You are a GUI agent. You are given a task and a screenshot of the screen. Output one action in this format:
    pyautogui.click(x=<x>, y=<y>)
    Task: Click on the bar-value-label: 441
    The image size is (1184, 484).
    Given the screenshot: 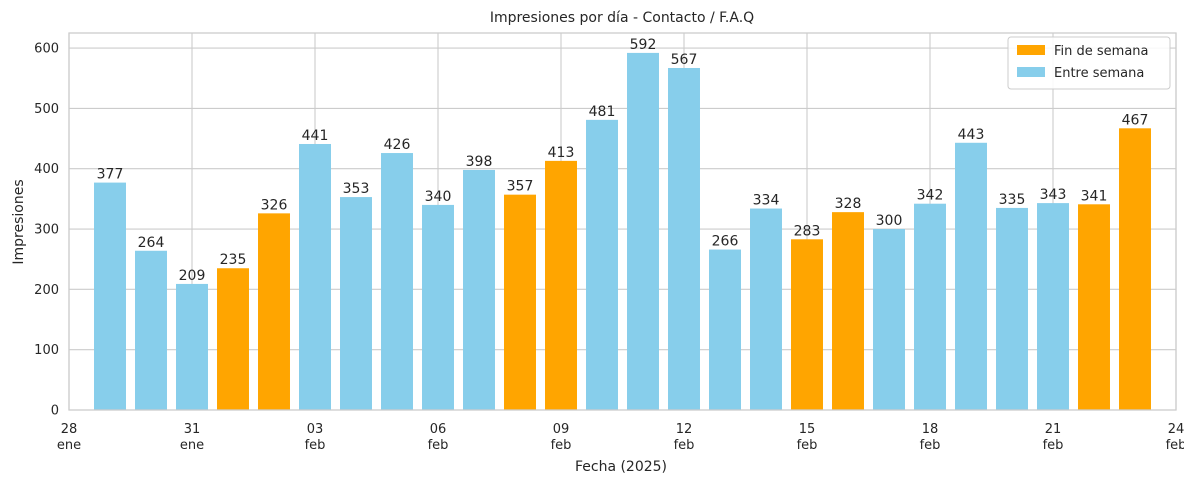 What is the action you would take?
    pyautogui.click(x=315, y=136)
    